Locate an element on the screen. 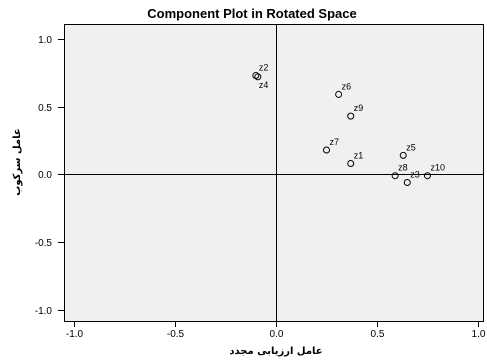 The height and width of the screenshot is (360, 487). point-label-z5: z5 is located at coordinates (411, 147).